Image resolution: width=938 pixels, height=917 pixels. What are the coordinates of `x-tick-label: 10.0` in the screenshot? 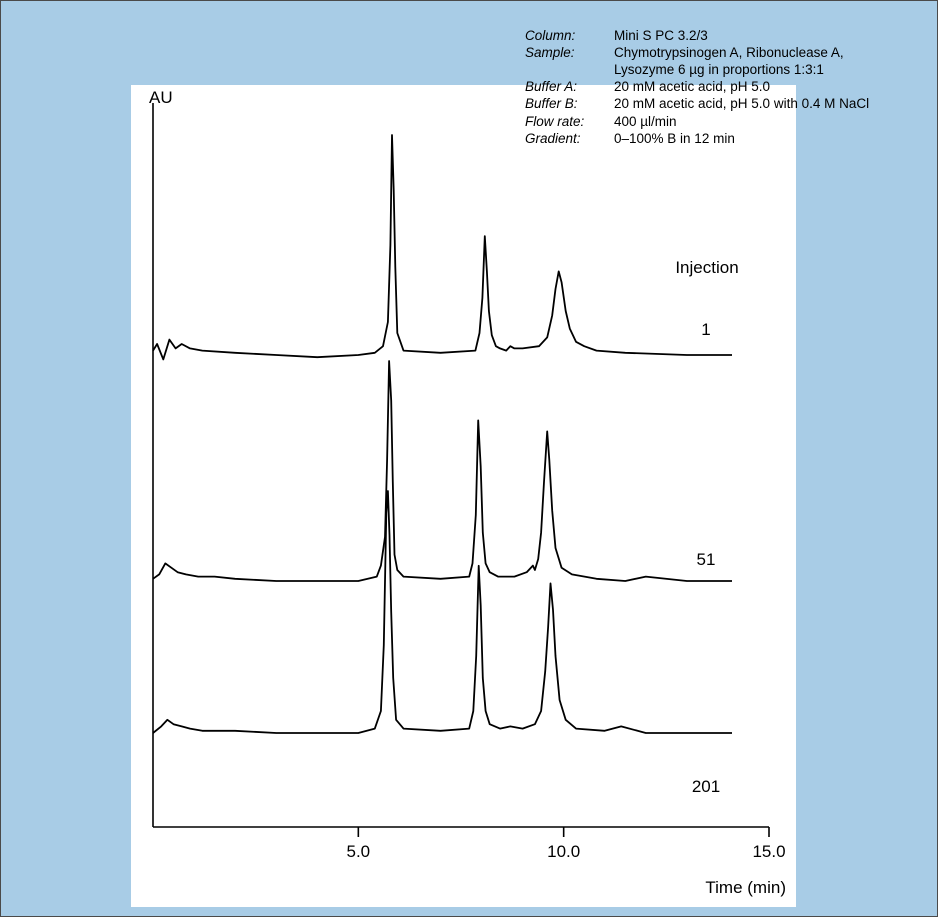 It's located at (563, 851).